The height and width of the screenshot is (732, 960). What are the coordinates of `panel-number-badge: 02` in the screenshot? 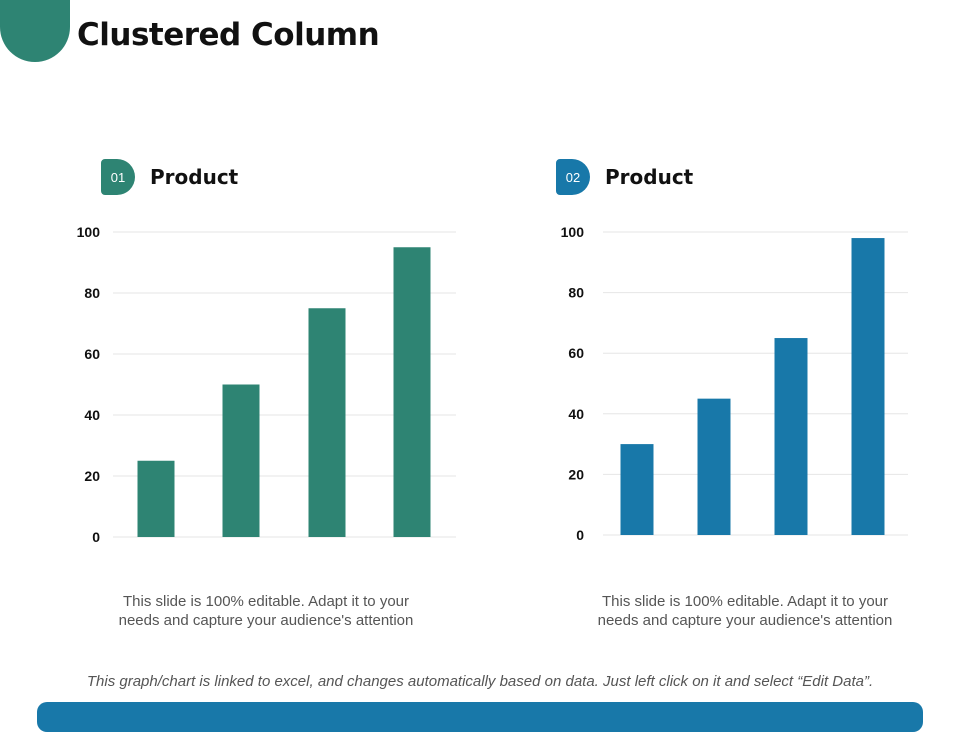 It's located at (573, 177).